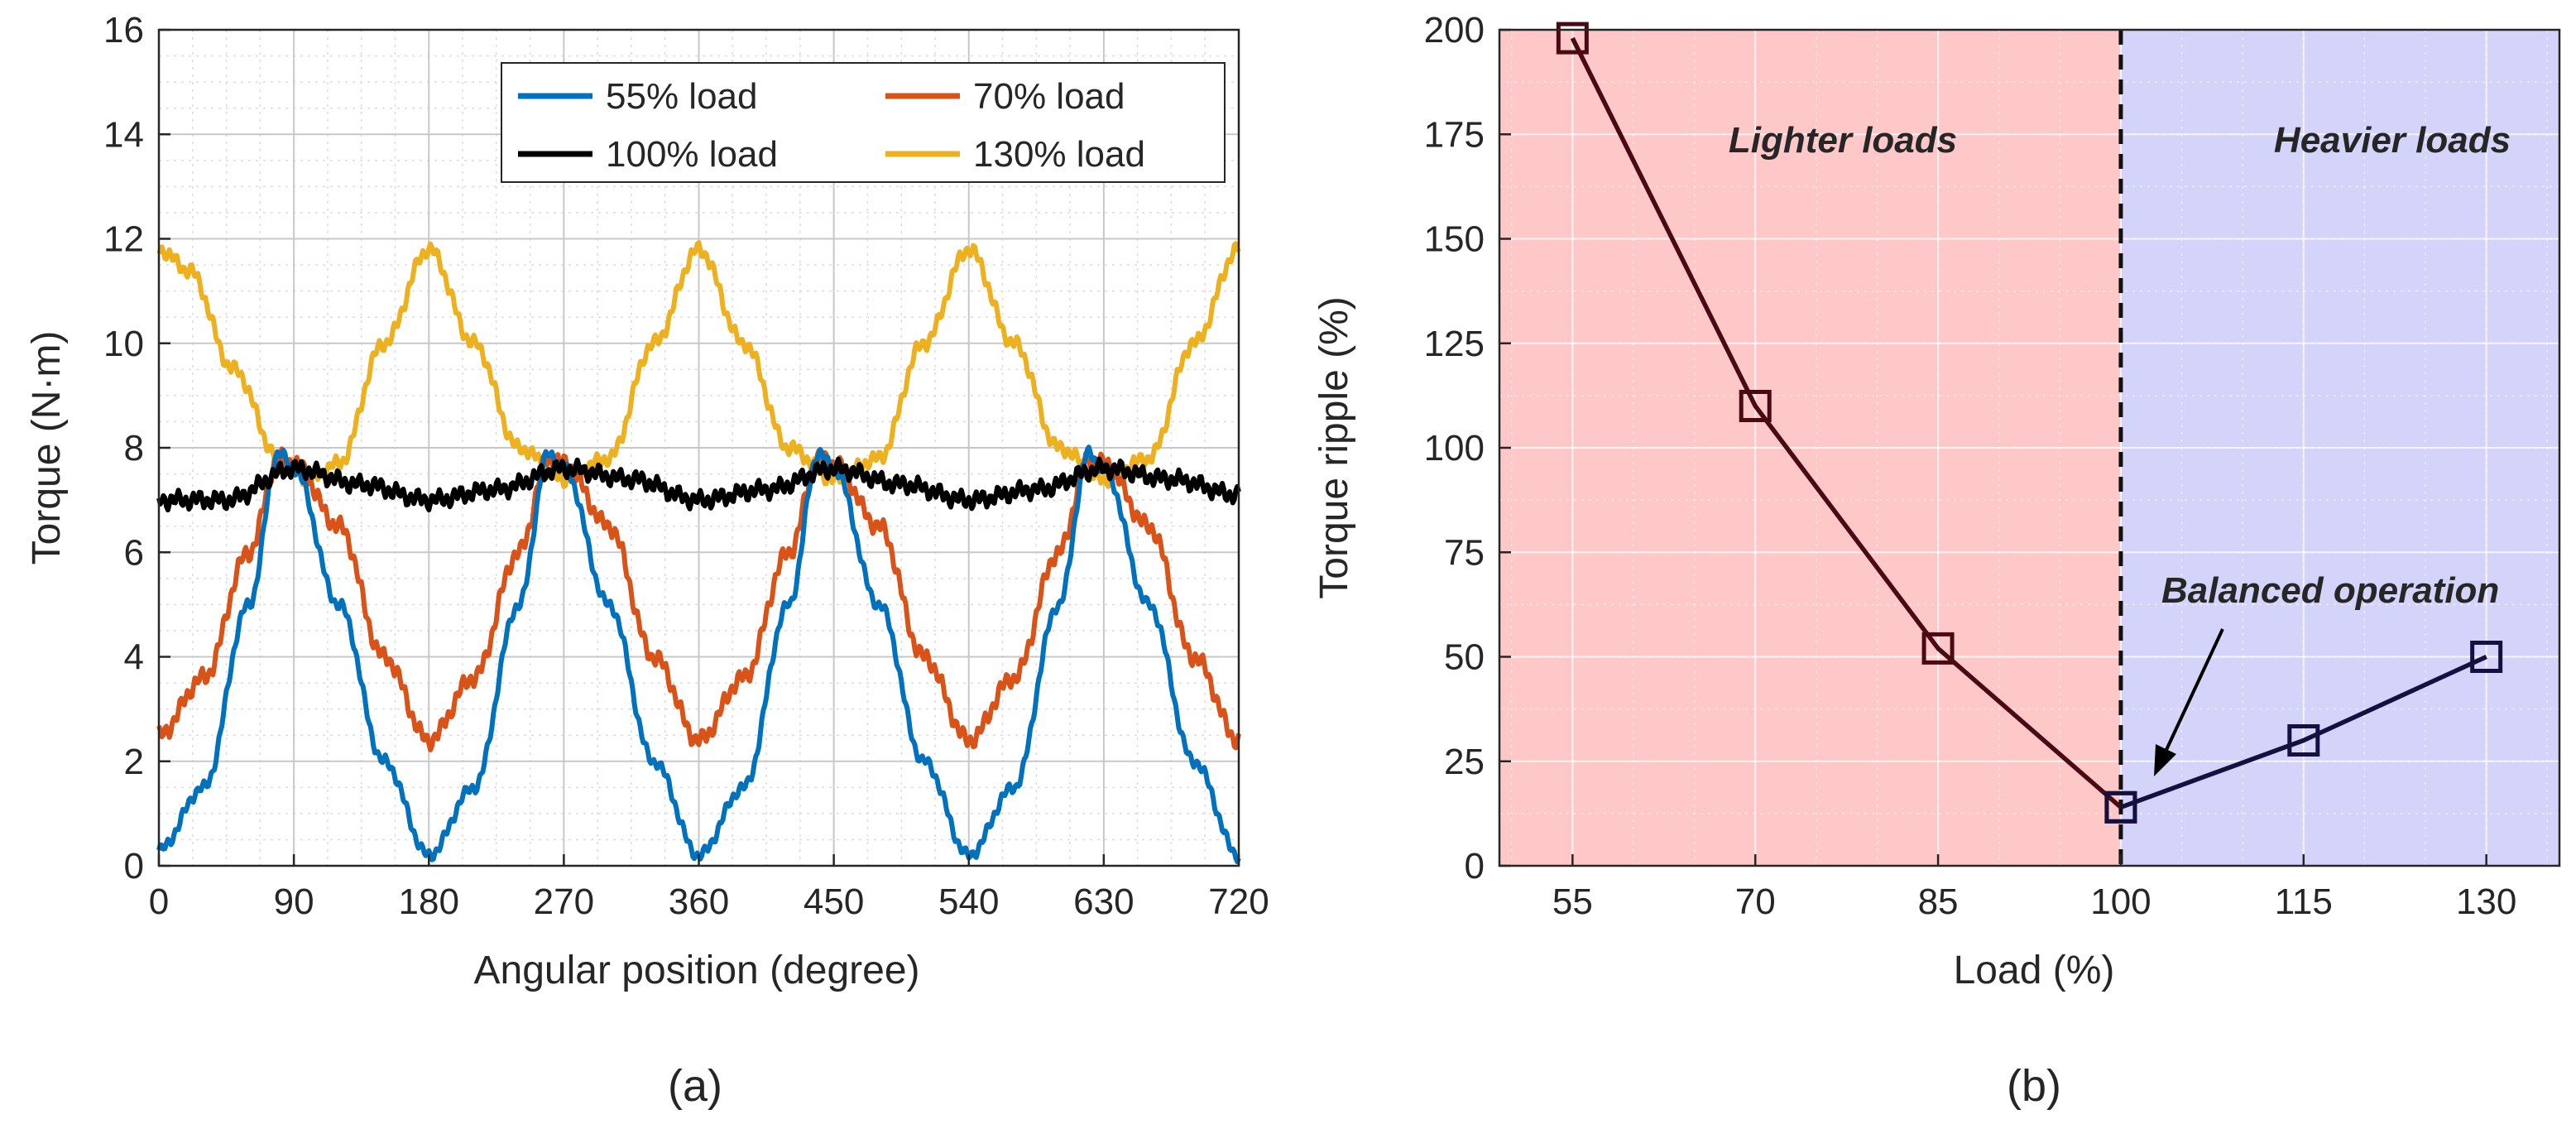 The height and width of the screenshot is (1129, 2576). Describe the element at coordinates (1059, 154) in the screenshot. I see `legend-label-130: 130% load` at that location.